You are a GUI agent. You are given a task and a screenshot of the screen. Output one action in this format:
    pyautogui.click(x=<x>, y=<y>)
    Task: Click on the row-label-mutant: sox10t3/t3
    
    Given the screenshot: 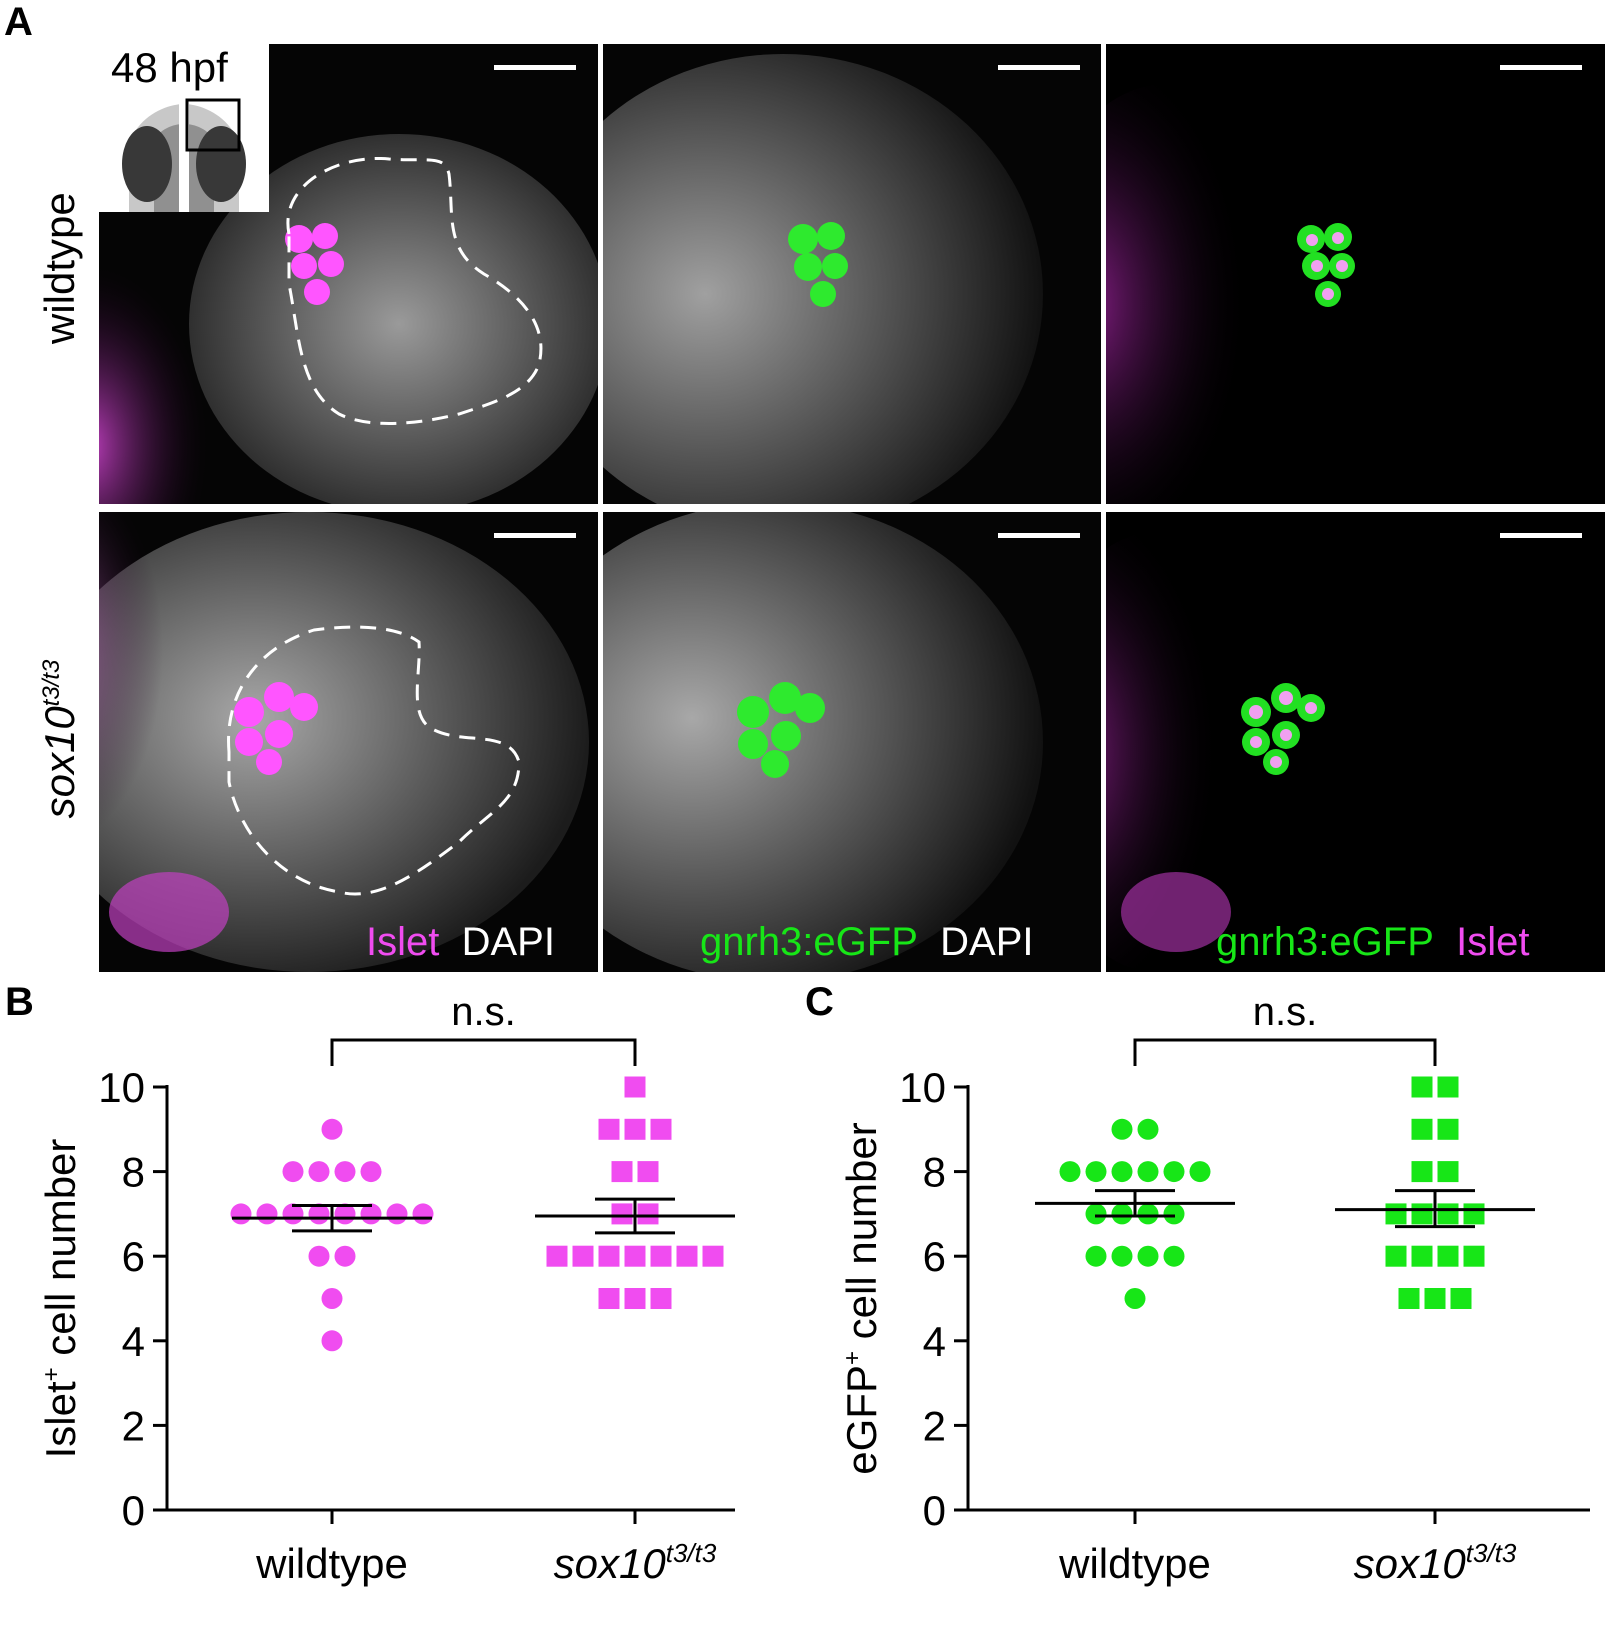 What is the action you would take?
    pyautogui.click(x=59, y=739)
    